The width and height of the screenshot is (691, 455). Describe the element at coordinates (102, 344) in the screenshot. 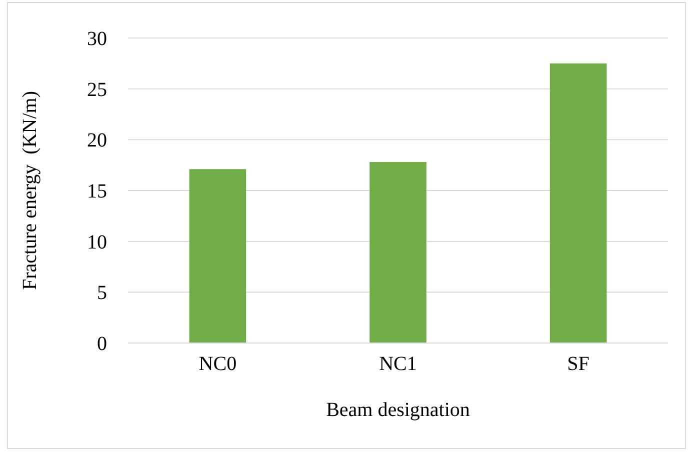

I see `y-tick-label: 0` at that location.